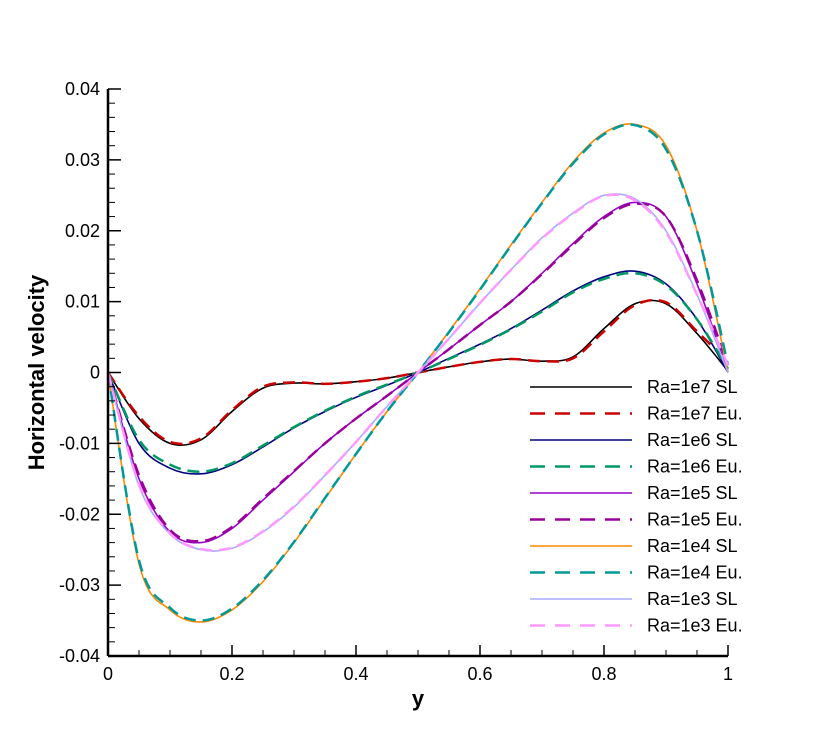 This screenshot has height=739, width=830. I want to click on x-tick-label: 0, so click(108, 674).